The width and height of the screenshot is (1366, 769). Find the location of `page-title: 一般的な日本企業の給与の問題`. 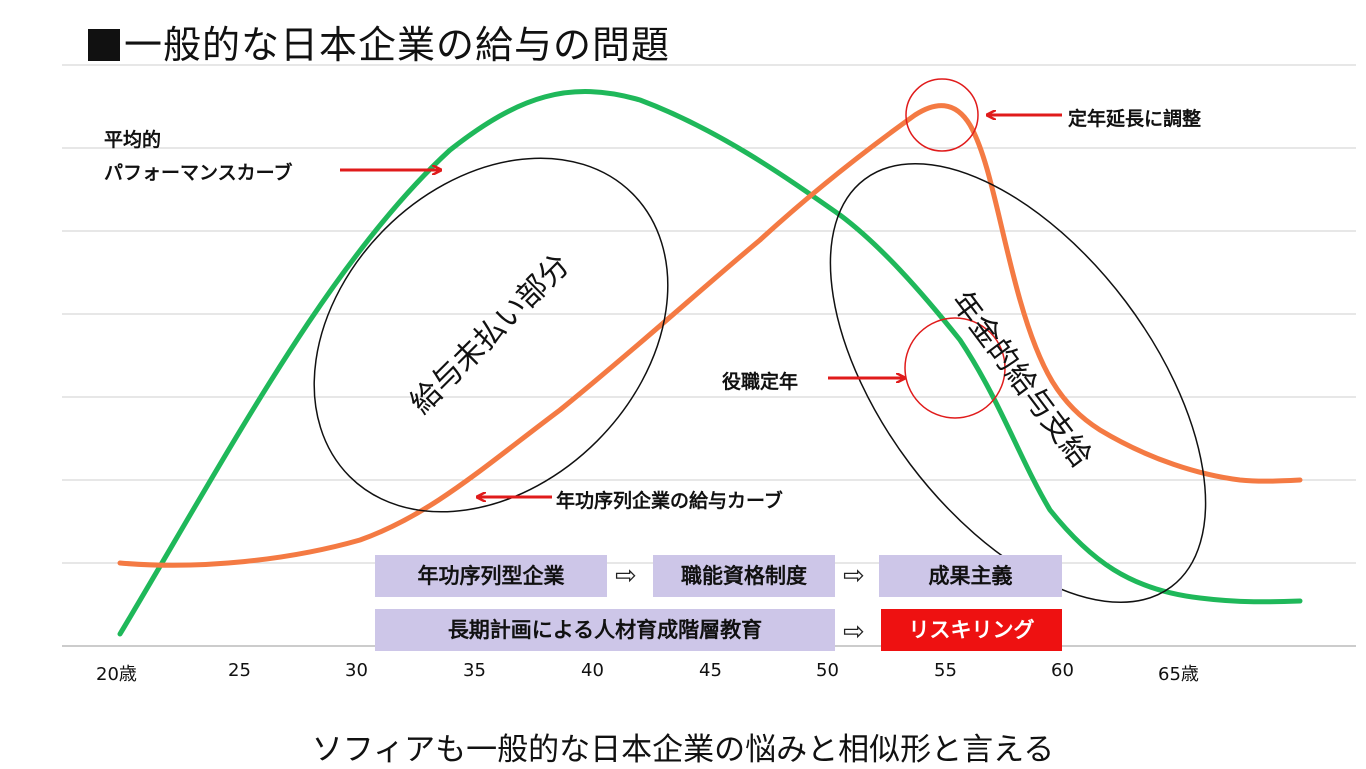

page-title: 一般的な日本企業の給与の問題 is located at coordinates (379, 41).